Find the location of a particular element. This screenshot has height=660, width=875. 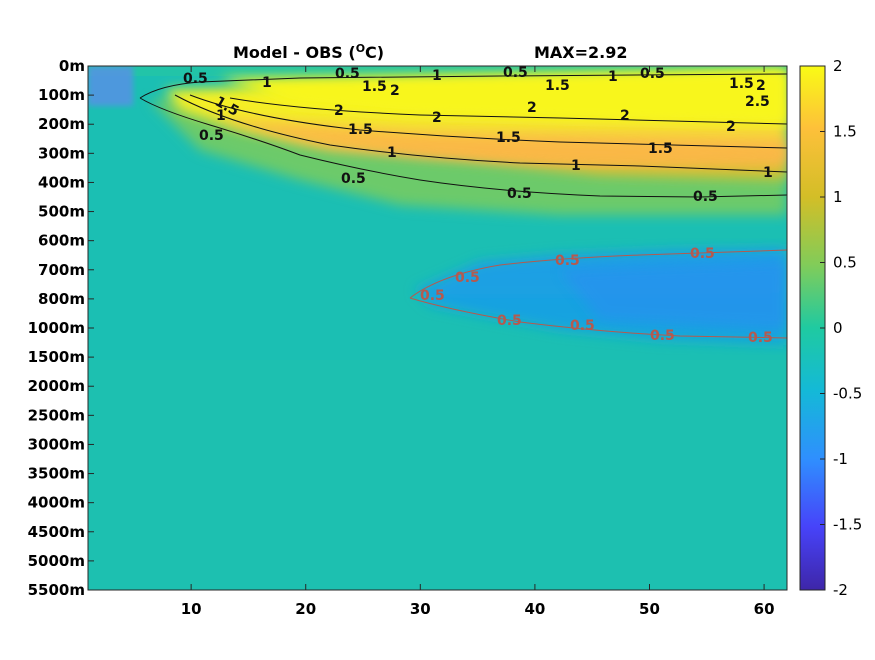

y-tick-label: 4000m is located at coordinates (56, 503).